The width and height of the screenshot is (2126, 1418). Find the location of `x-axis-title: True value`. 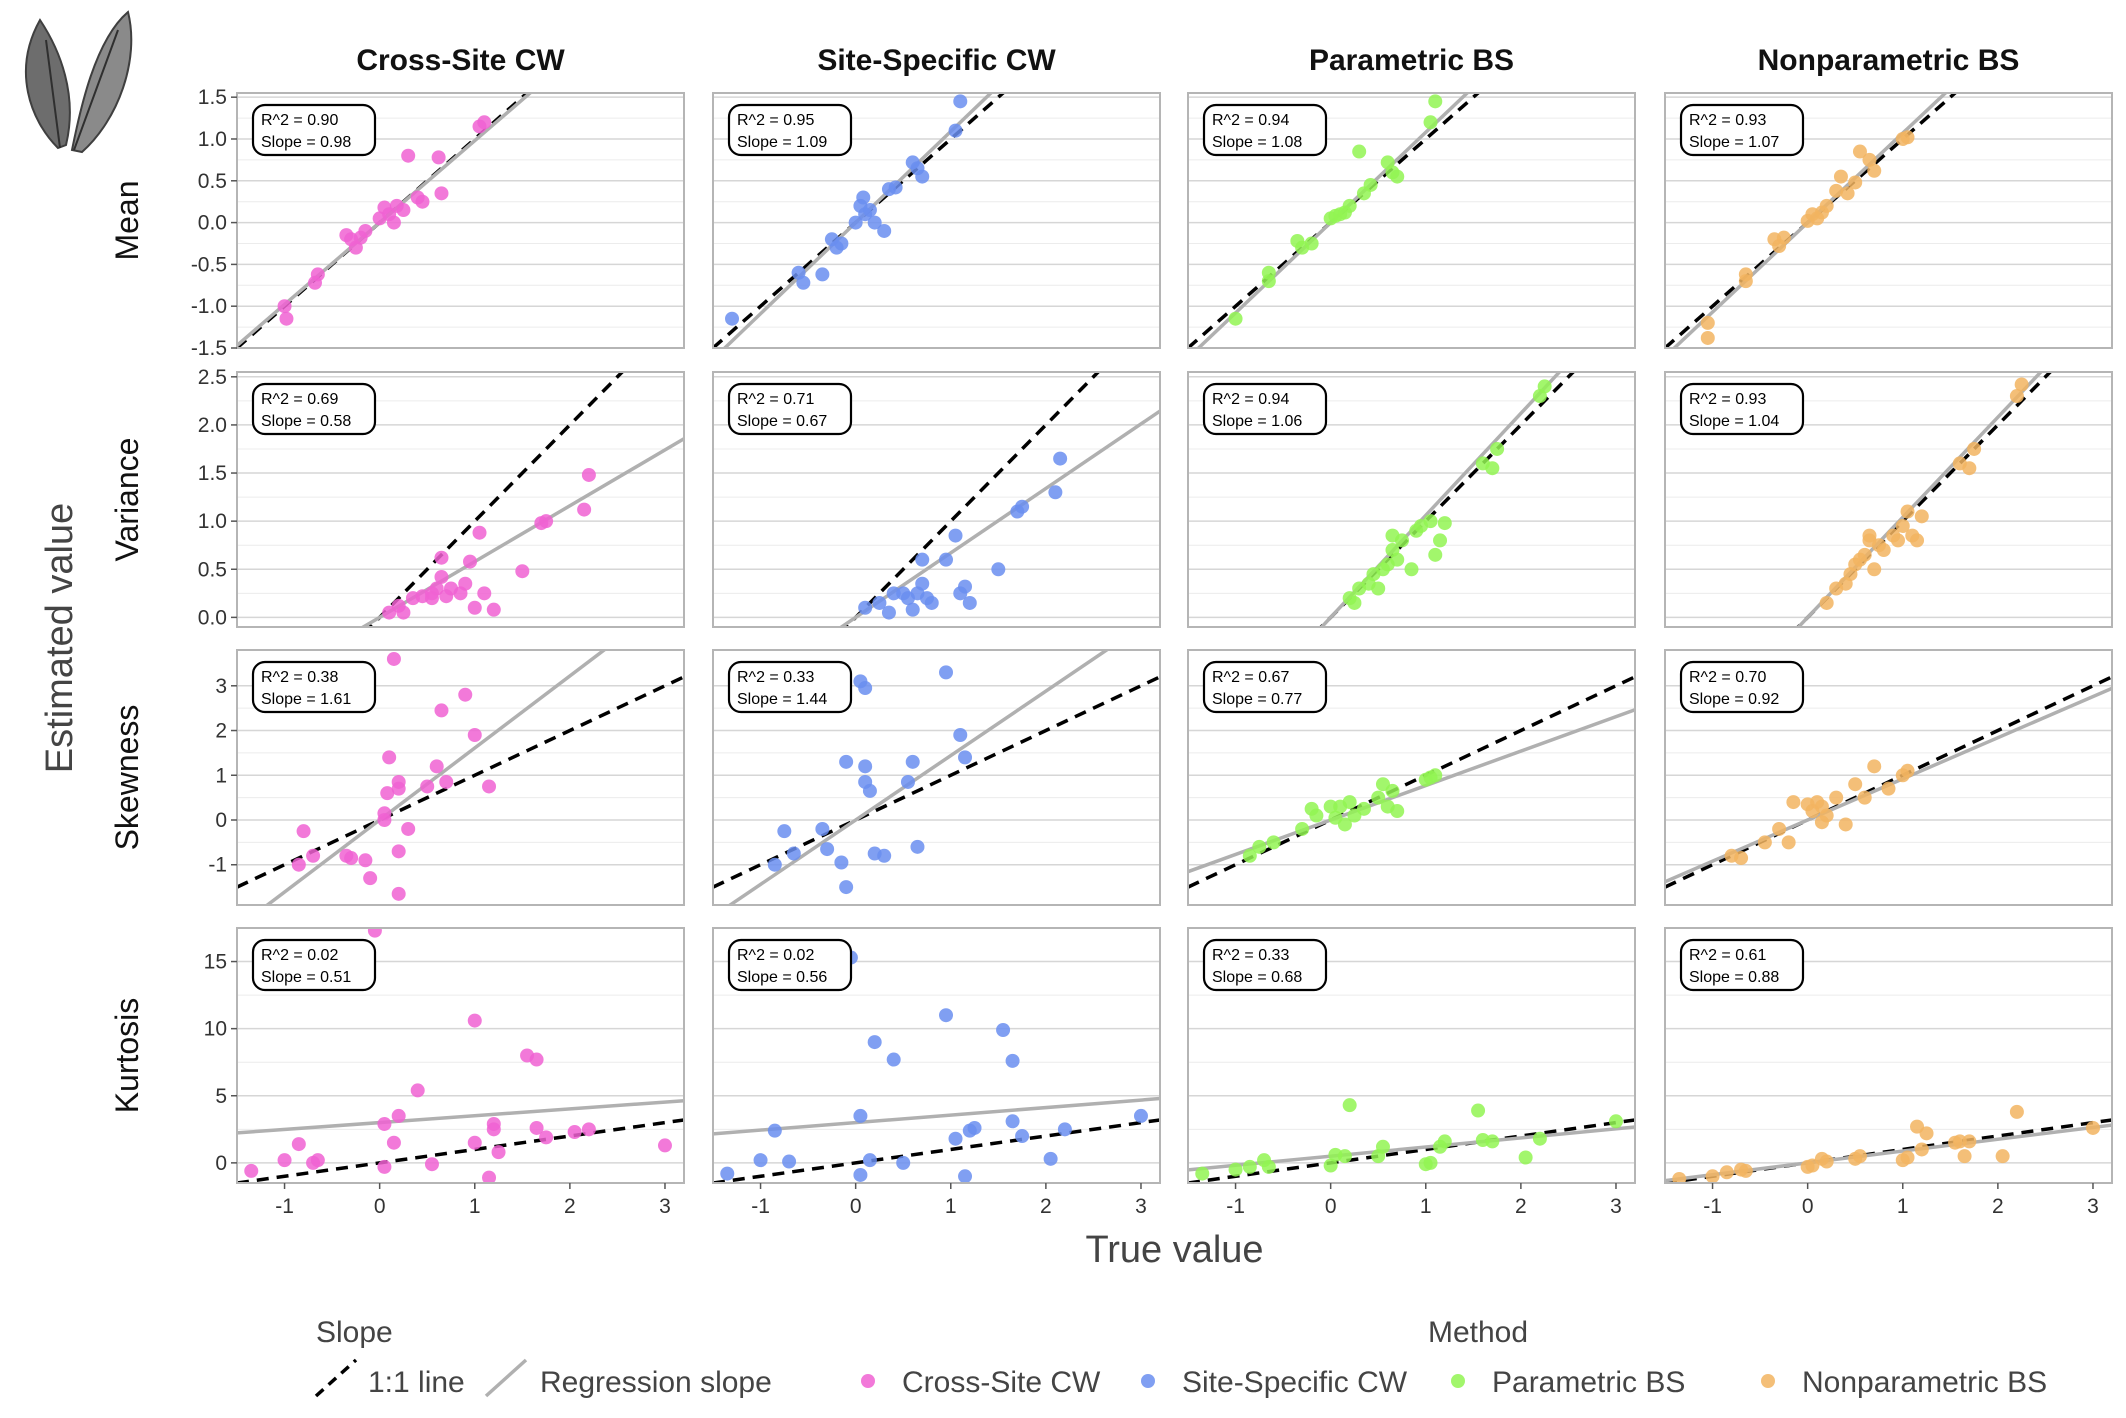

x-axis-title: True value is located at coordinates (1174, 1250).